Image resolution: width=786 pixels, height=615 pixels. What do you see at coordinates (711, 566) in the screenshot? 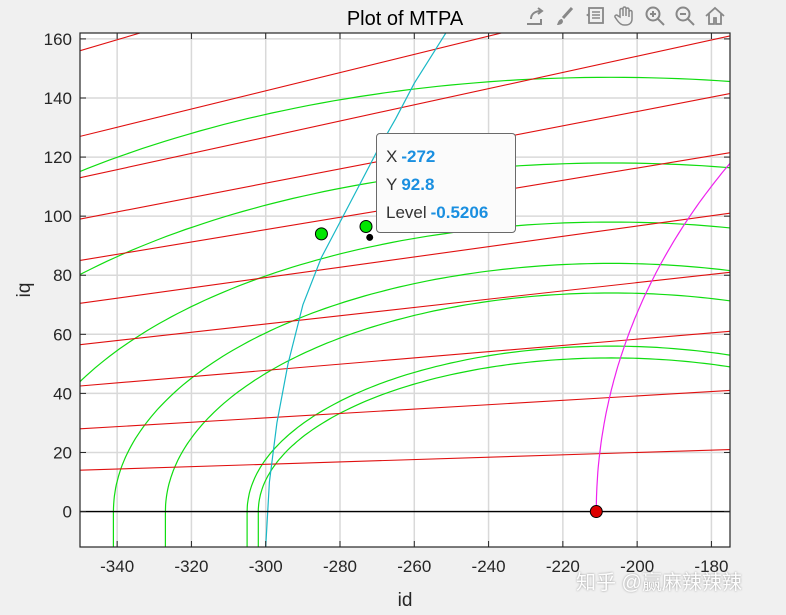
I see `x-tick-label: -180` at bounding box center [711, 566].